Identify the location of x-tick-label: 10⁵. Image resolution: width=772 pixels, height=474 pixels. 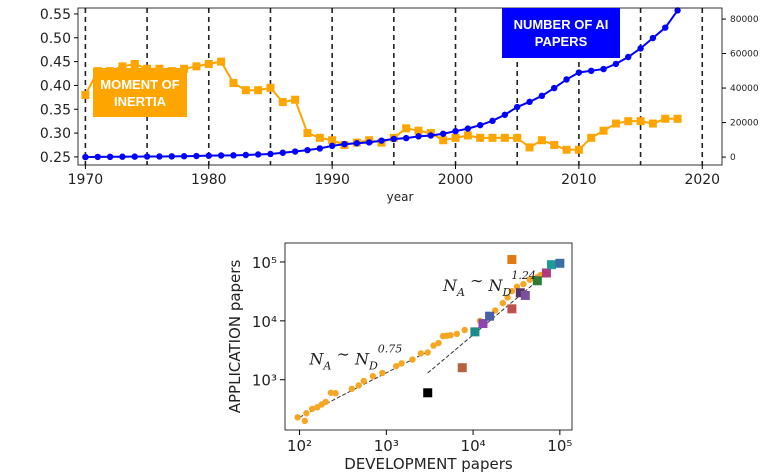
(559, 446).